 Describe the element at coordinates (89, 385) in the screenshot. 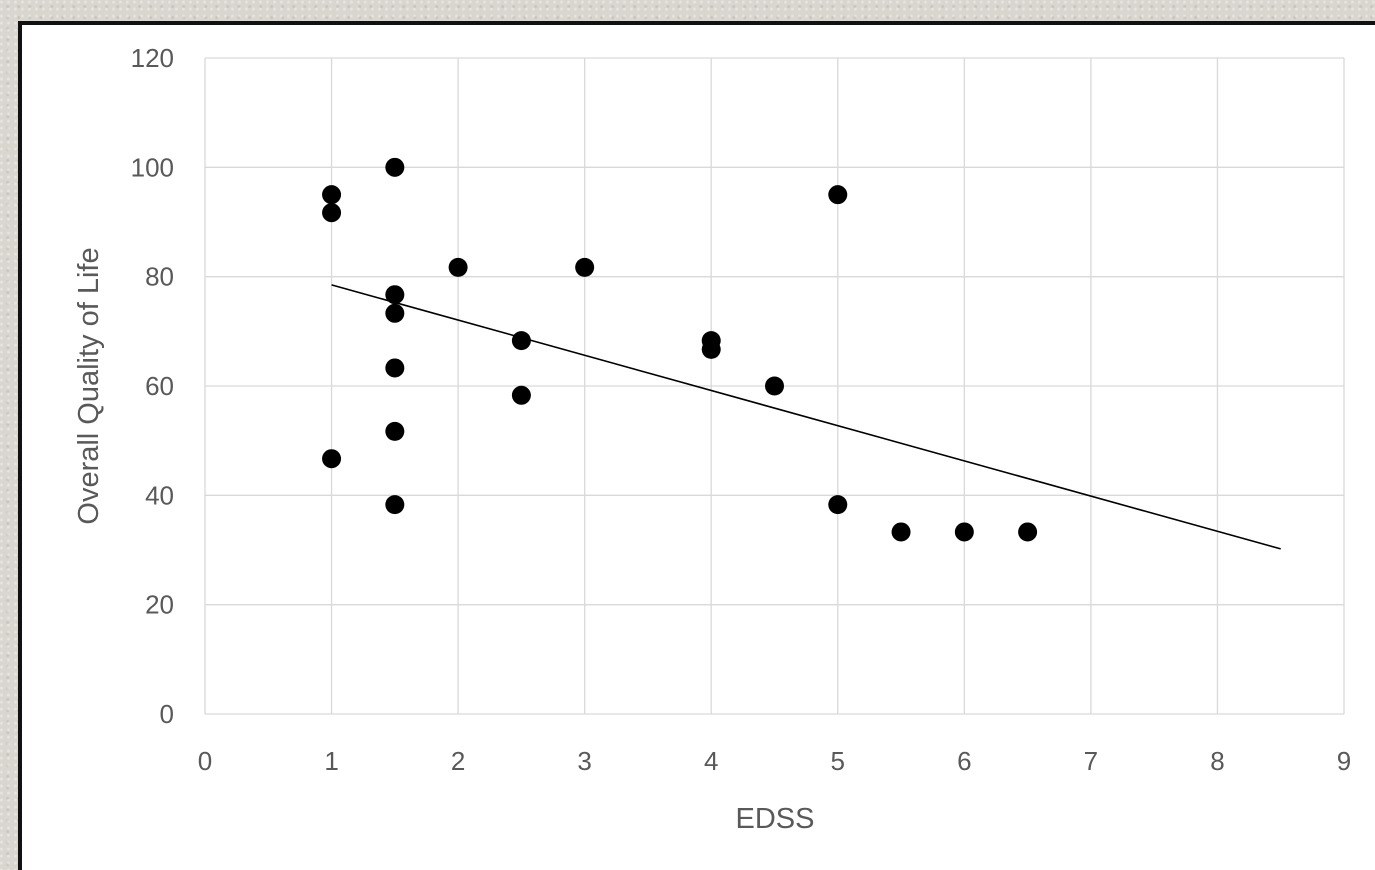

I see `y-axis-title: Overall Quality of Life` at that location.